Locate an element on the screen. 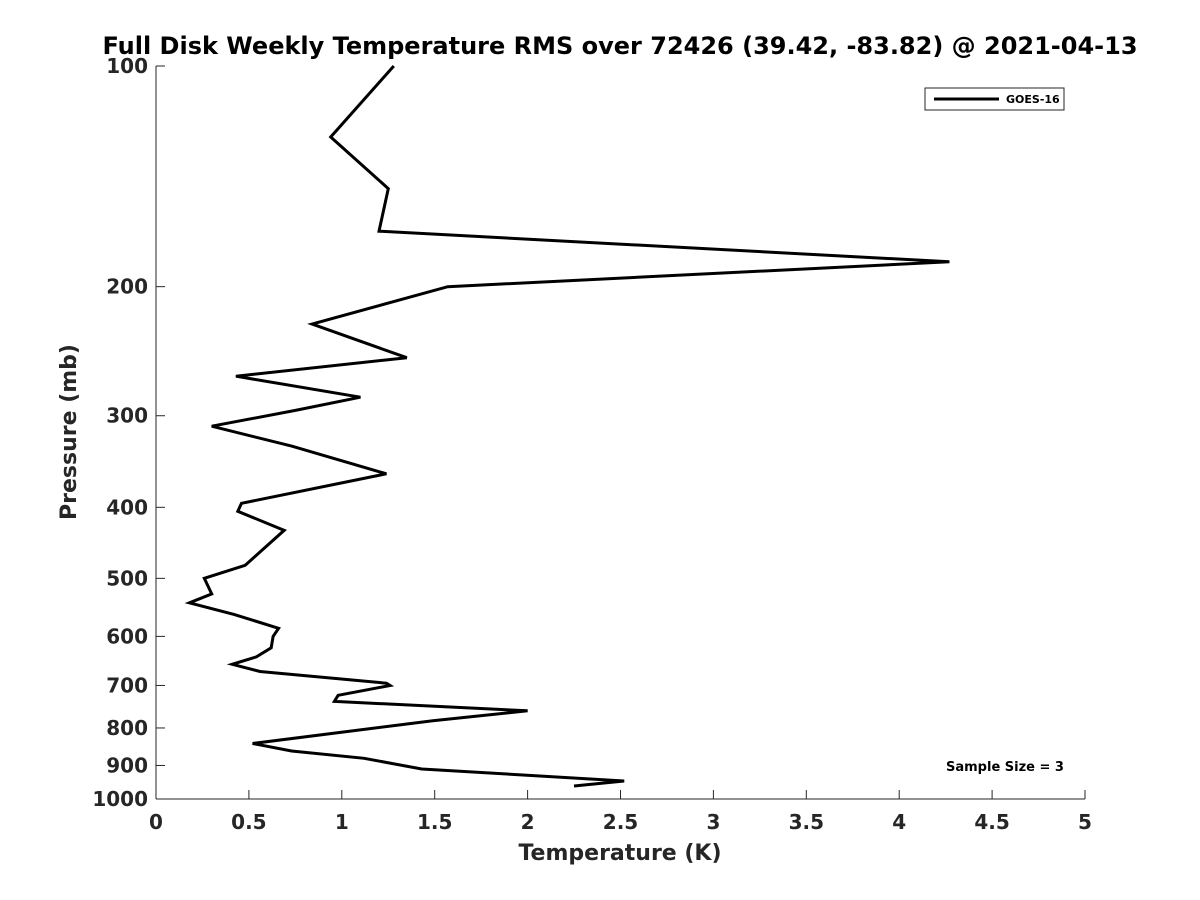  y-tick-label: 900 is located at coordinates (127, 765).